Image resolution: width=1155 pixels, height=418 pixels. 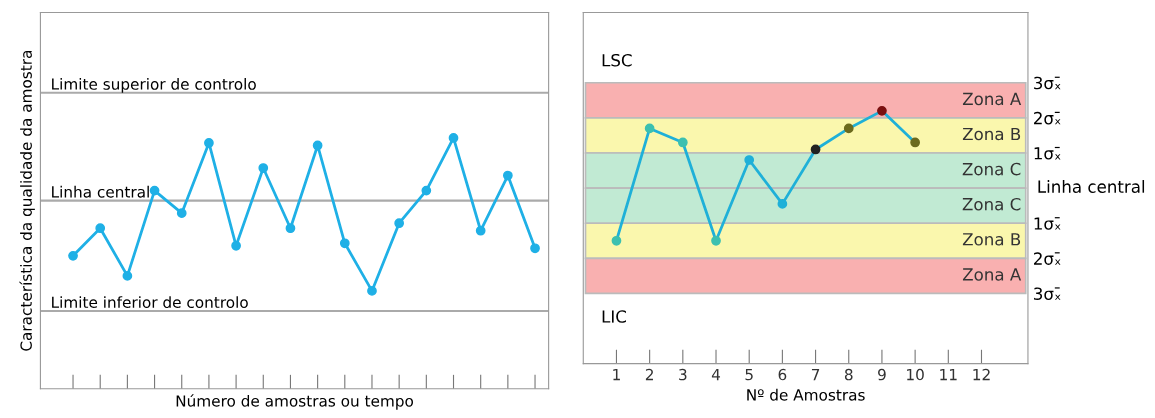 I want to click on x-tick-label: 5, so click(x=749, y=374).